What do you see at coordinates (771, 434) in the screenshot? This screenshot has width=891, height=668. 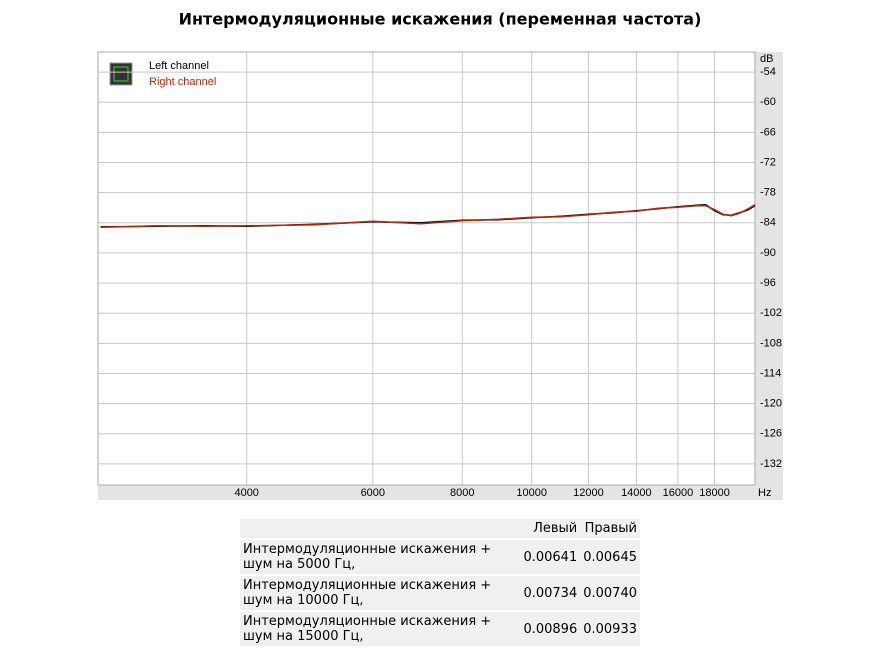 I see `y-tick-label: -126` at bounding box center [771, 434].